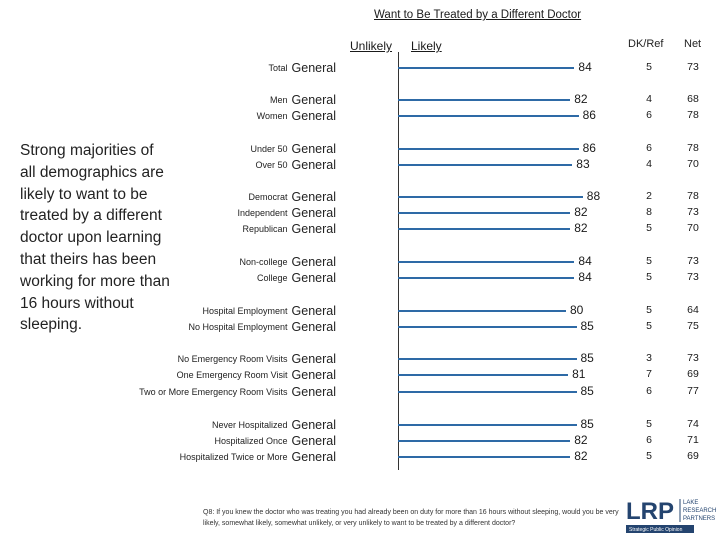  What do you see at coordinates (269, 311) in the screenshot?
I see `category-label: Hospital Employment General` at bounding box center [269, 311].